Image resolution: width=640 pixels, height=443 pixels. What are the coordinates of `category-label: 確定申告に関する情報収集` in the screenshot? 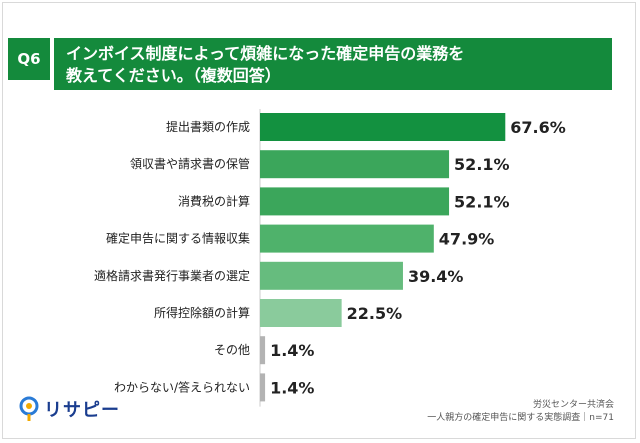 It's located at (178, 238).